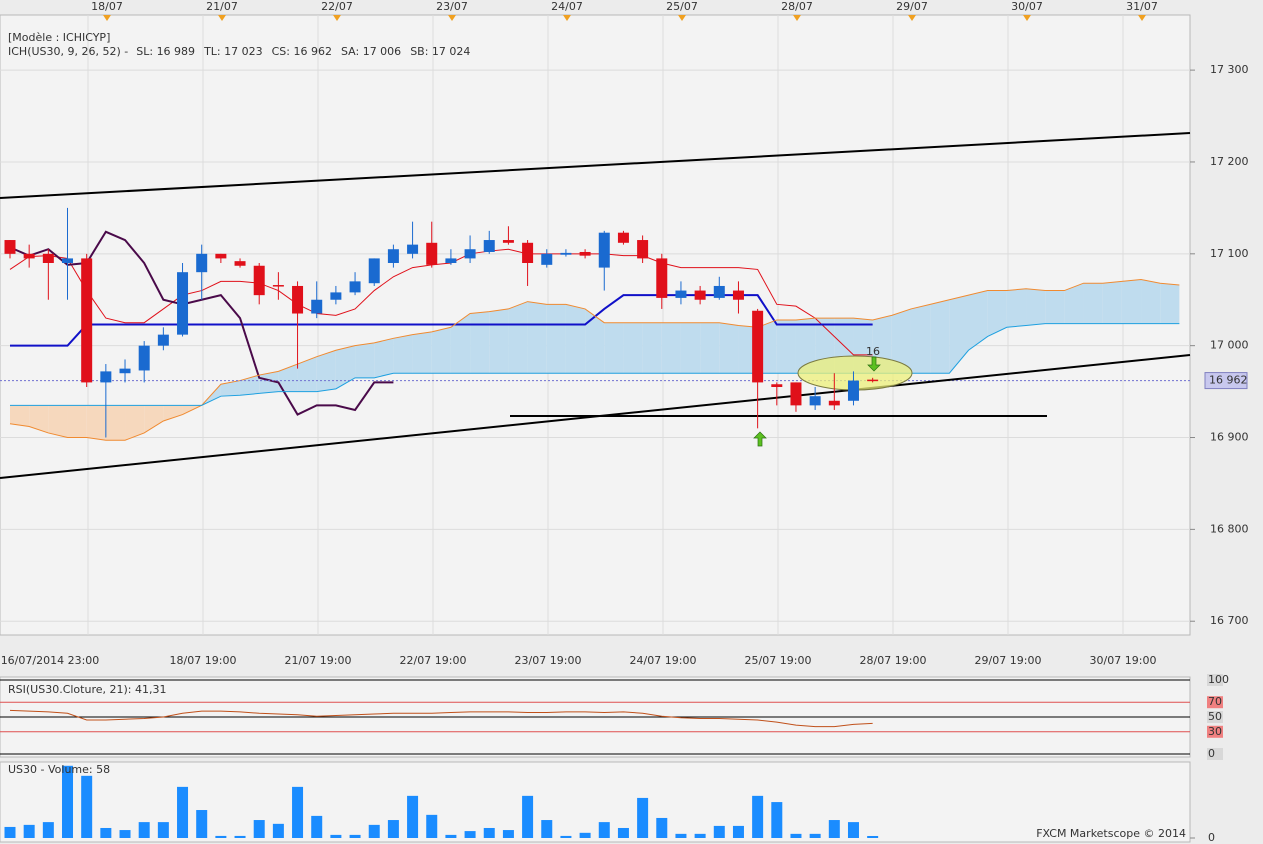 The height and width of the screenshot is (844, 1263). Describe the element at coordinates (1229, 161) in the screenshot. I see `y-tick-label: 17 200` at that location.